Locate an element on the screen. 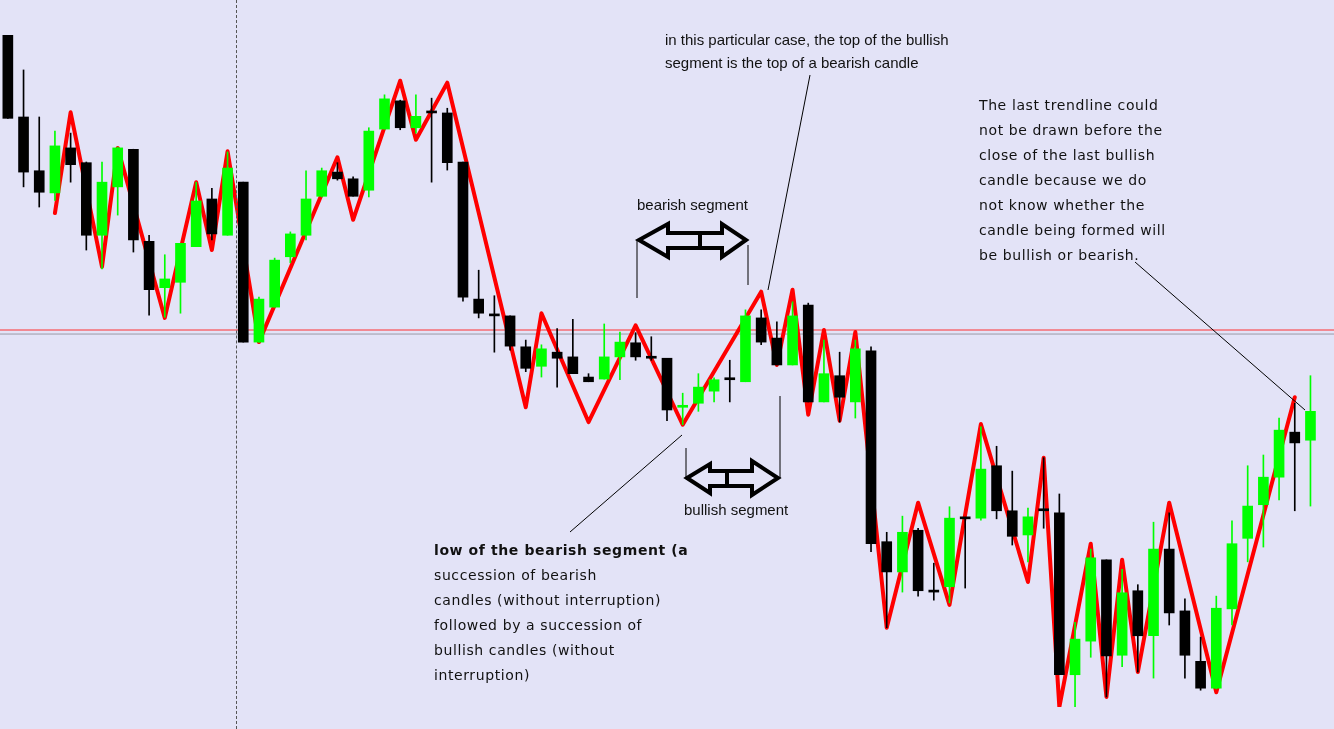  annotation: bullish segment is located at coordinates (736, 510).